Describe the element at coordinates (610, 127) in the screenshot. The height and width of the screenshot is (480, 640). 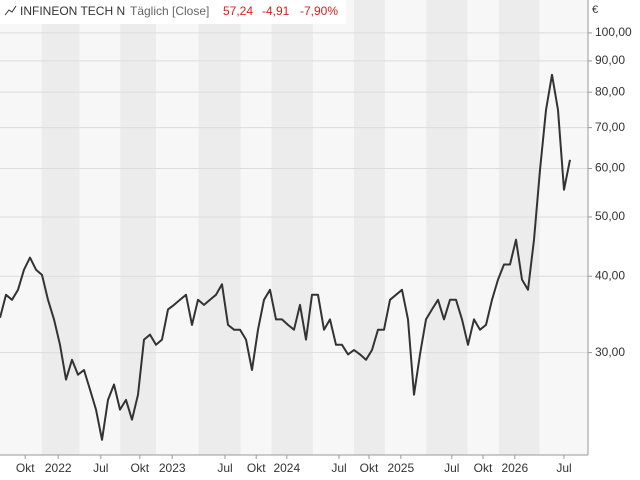
I see `y-tick-label: 70,00` at that location.